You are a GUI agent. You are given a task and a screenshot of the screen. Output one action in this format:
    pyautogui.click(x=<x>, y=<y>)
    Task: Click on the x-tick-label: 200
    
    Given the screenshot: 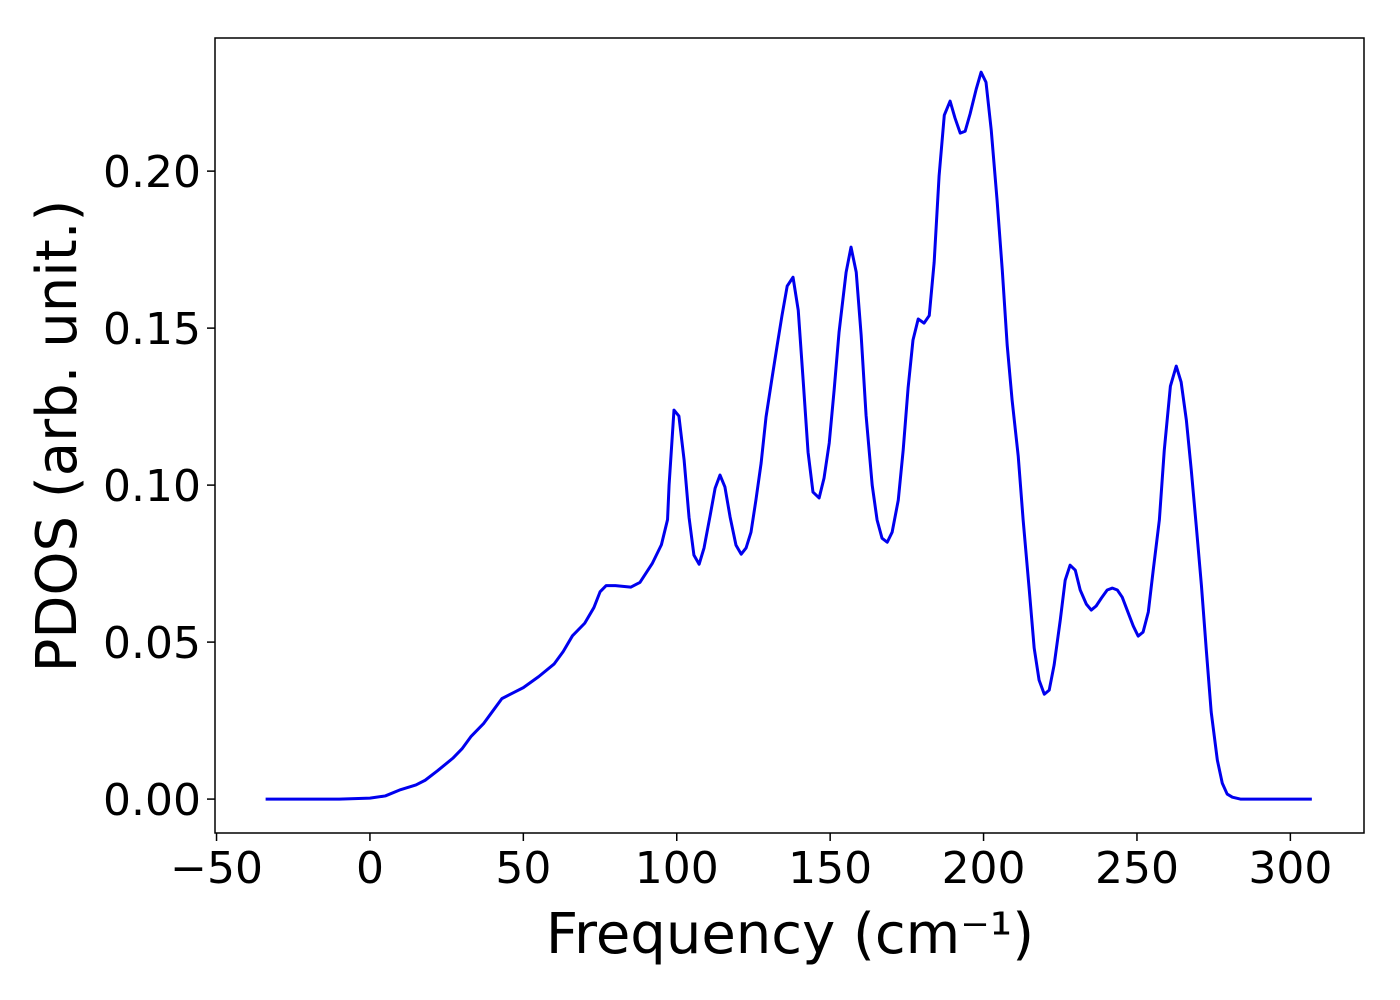 What is the action you would take?
    pyautogui.click(x=984, y=868)
    